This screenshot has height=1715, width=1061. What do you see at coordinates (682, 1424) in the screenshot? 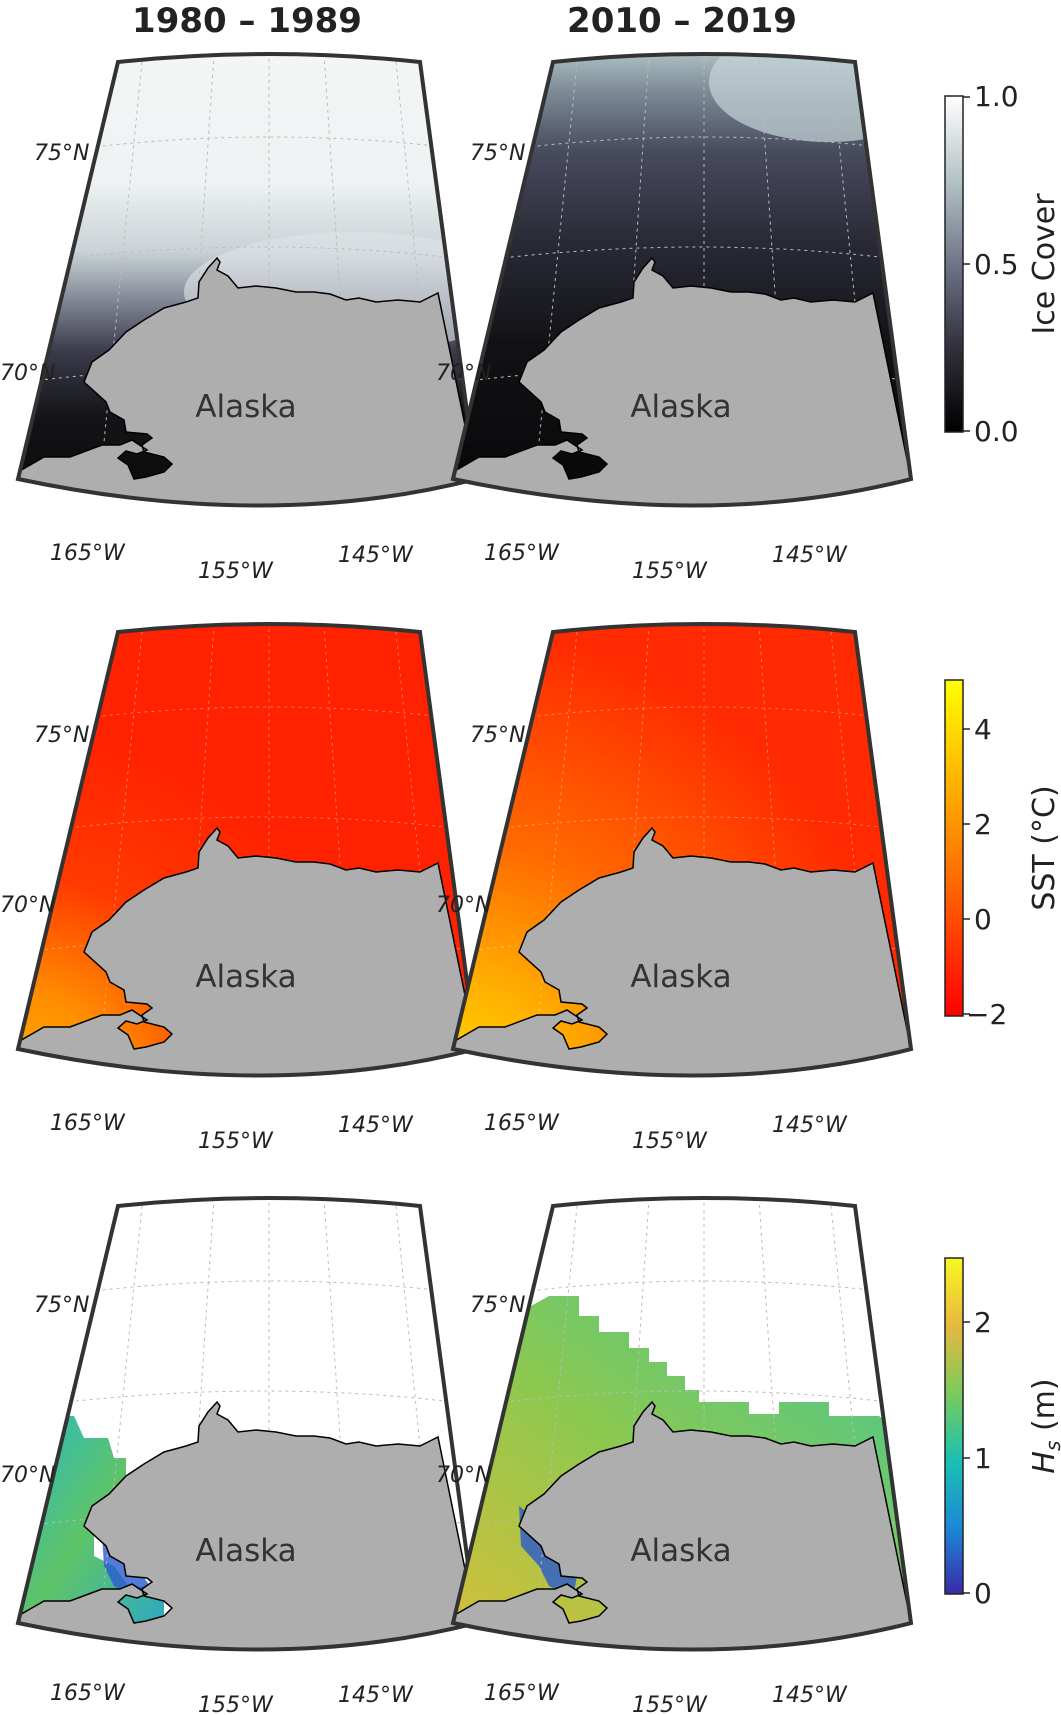
I see `hs-map-2010s: Alaska` at bounding box center [682, 1424].